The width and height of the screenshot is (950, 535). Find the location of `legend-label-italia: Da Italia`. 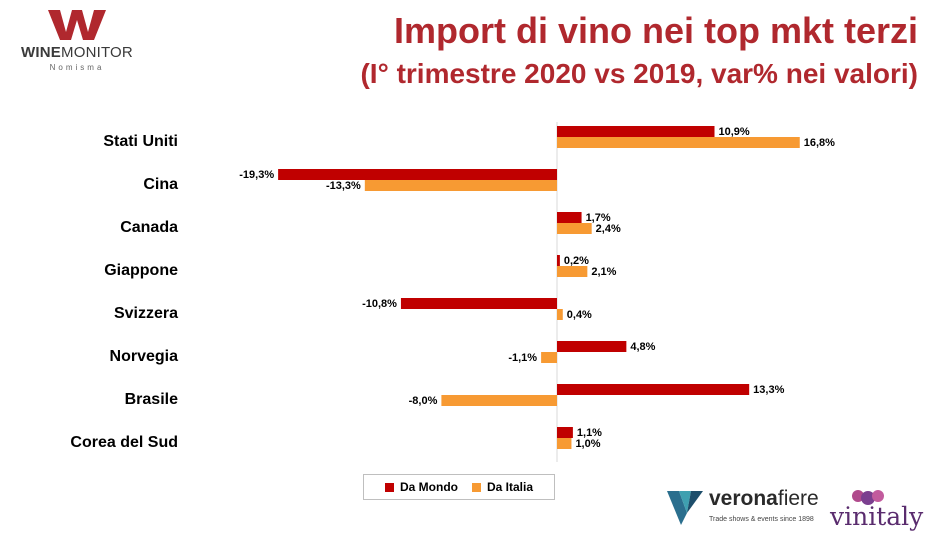

legend-label-italia: Da Italia is located at coordinates (510, 487).